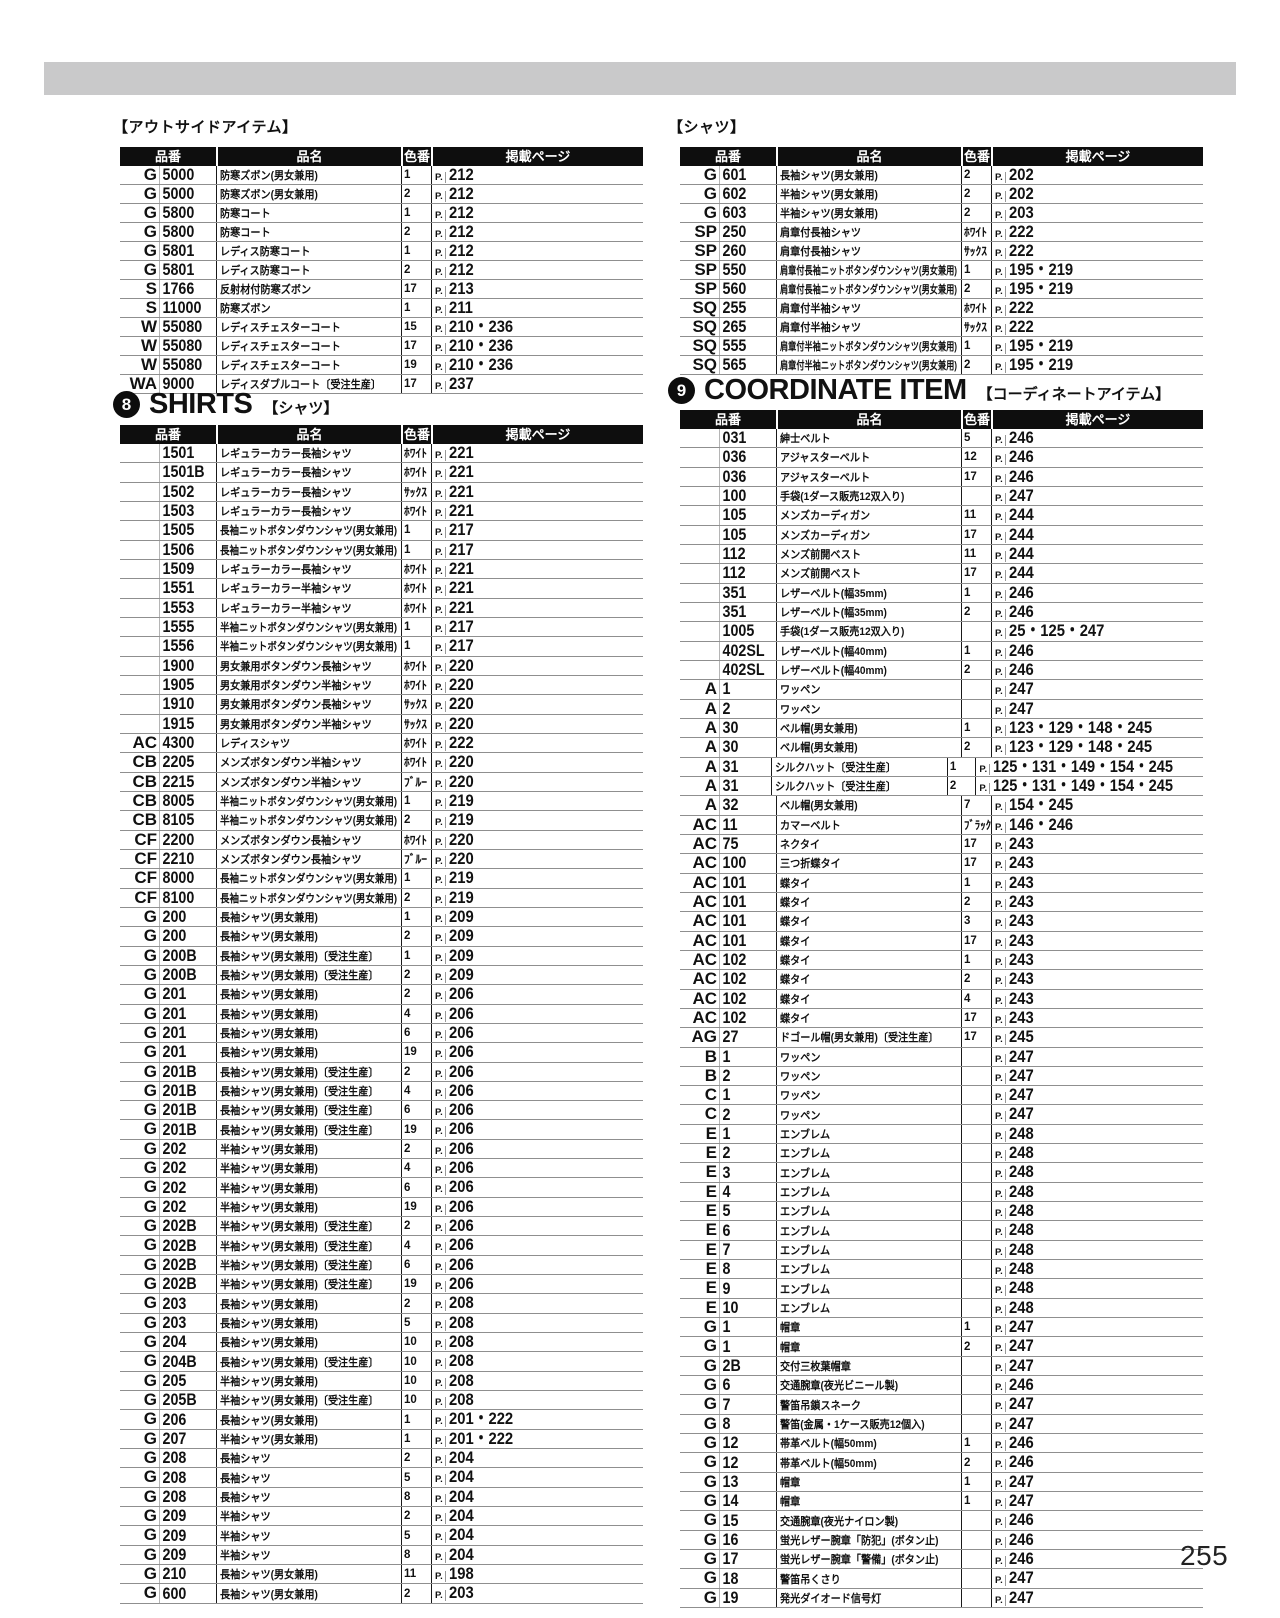 The width and height of the screenshot is (1280, 1618). I want to click on item-code-number: 102, so click(734, 979).